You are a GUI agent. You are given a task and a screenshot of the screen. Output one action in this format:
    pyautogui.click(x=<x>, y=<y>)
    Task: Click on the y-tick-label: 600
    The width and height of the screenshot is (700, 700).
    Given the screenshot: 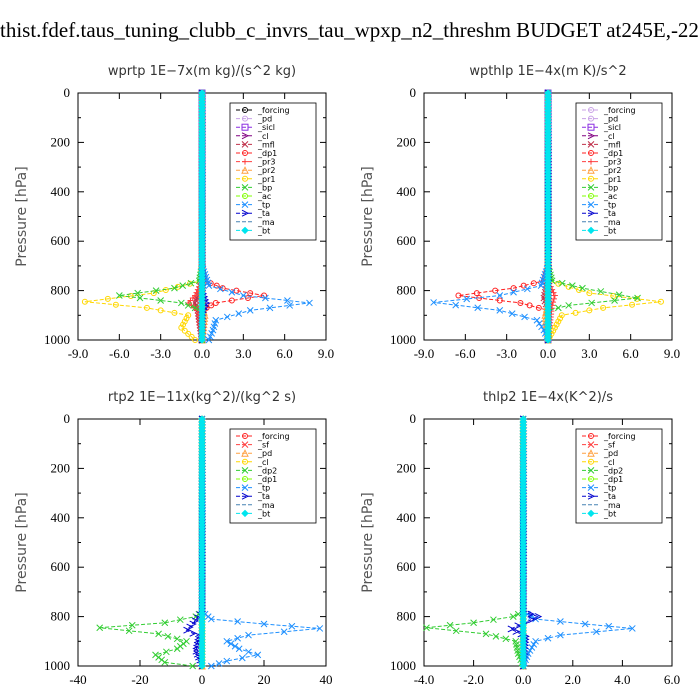 What is the action you would take?
    pyautogui.click(x=61, y=240)
    